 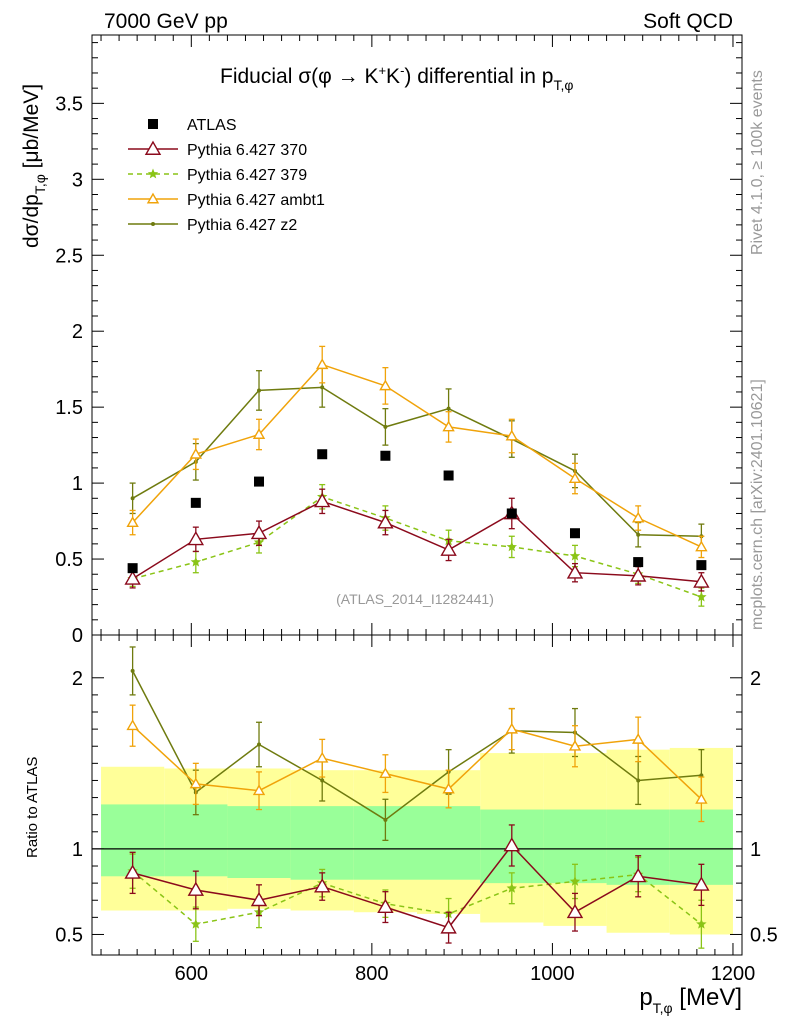 What do you see at coordinates (166, 21) in the screenshot?
I see `header-left: 7000 GeV pp` at bounding box center [166, 21].